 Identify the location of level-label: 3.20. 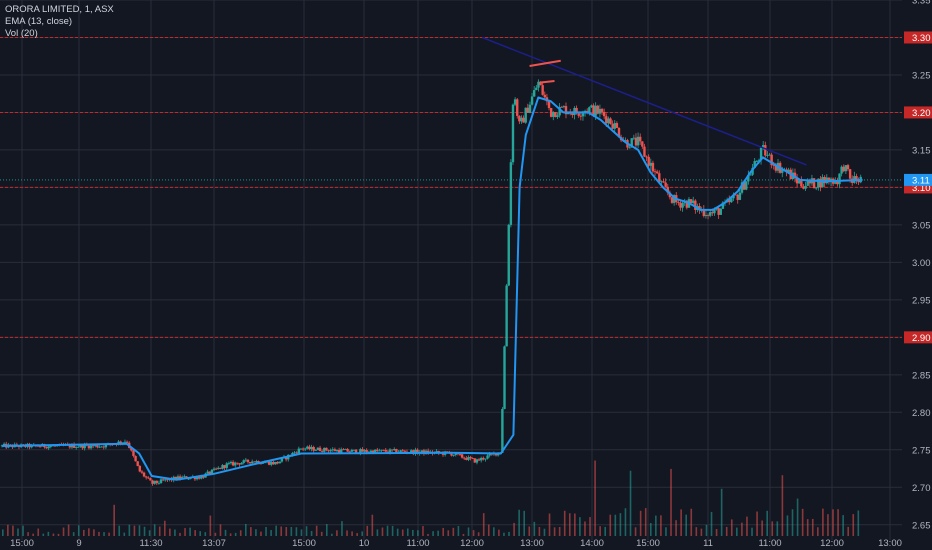
(921, 113).